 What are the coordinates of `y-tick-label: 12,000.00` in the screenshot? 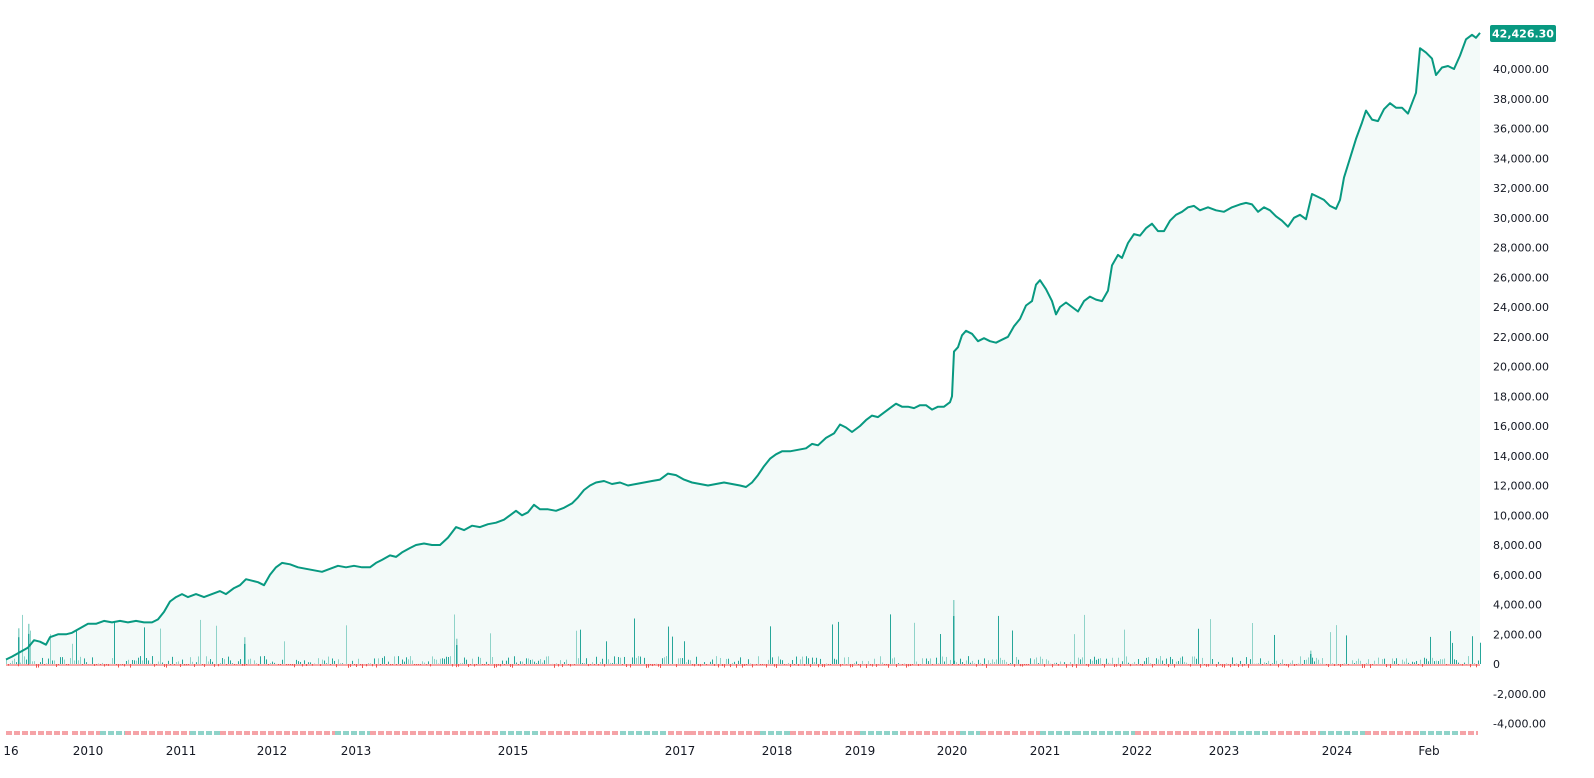 It's located at (1521, 486).